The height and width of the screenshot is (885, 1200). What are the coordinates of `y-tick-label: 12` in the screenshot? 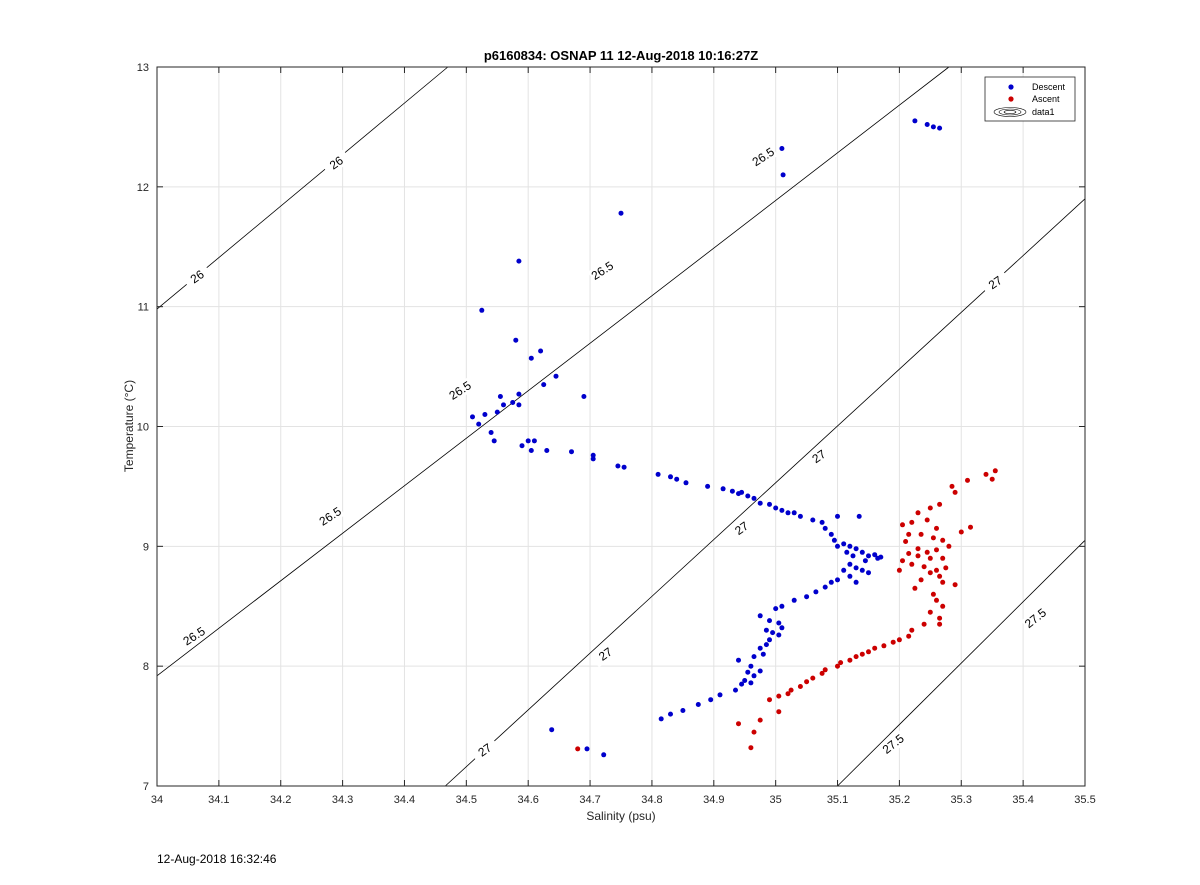 It's located at (143, 188).